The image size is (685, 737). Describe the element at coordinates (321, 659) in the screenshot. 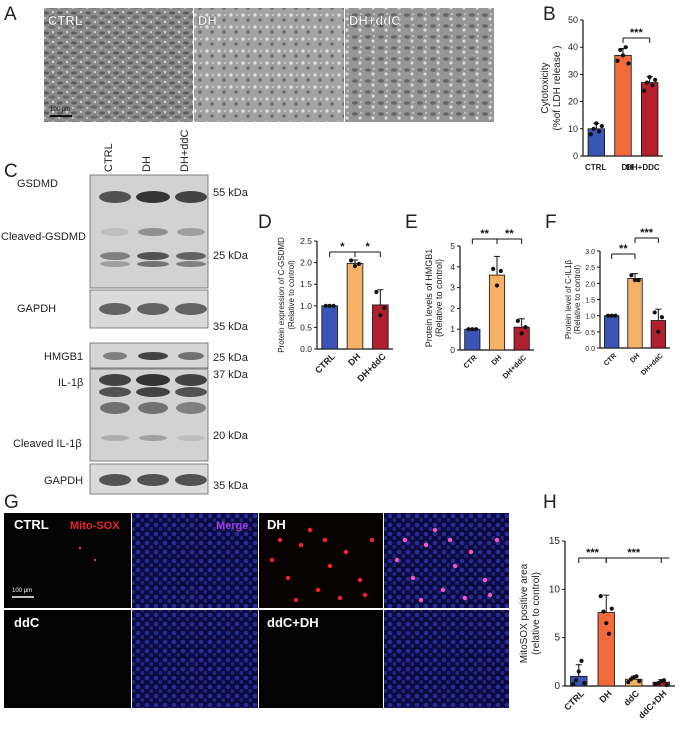

I see `fluor-ddcdh-mitosox` at that location.